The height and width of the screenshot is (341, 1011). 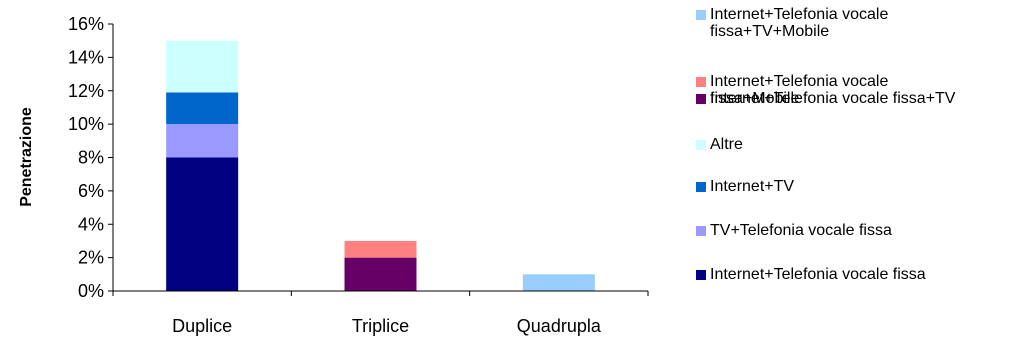 I want to click on legend-item: Internet+Telefonia vocale fissa+Mobile, so click(x=828, y=90).